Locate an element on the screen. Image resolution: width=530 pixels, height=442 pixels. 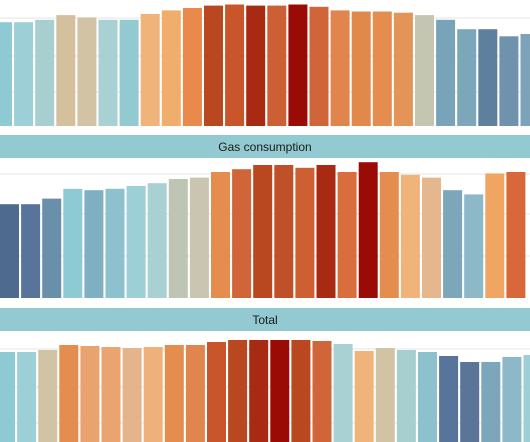
gas-consumption-banner: Gas consumption is located at coordinates (265, 146).